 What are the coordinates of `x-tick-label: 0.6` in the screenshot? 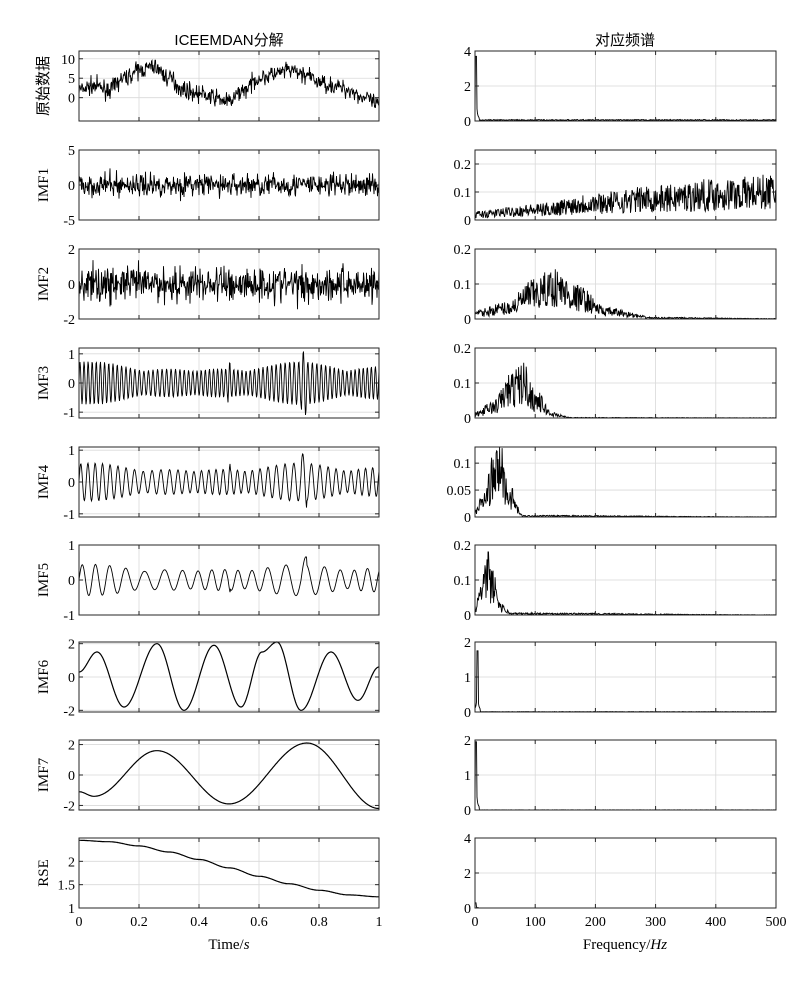 It's located at (259, 922).